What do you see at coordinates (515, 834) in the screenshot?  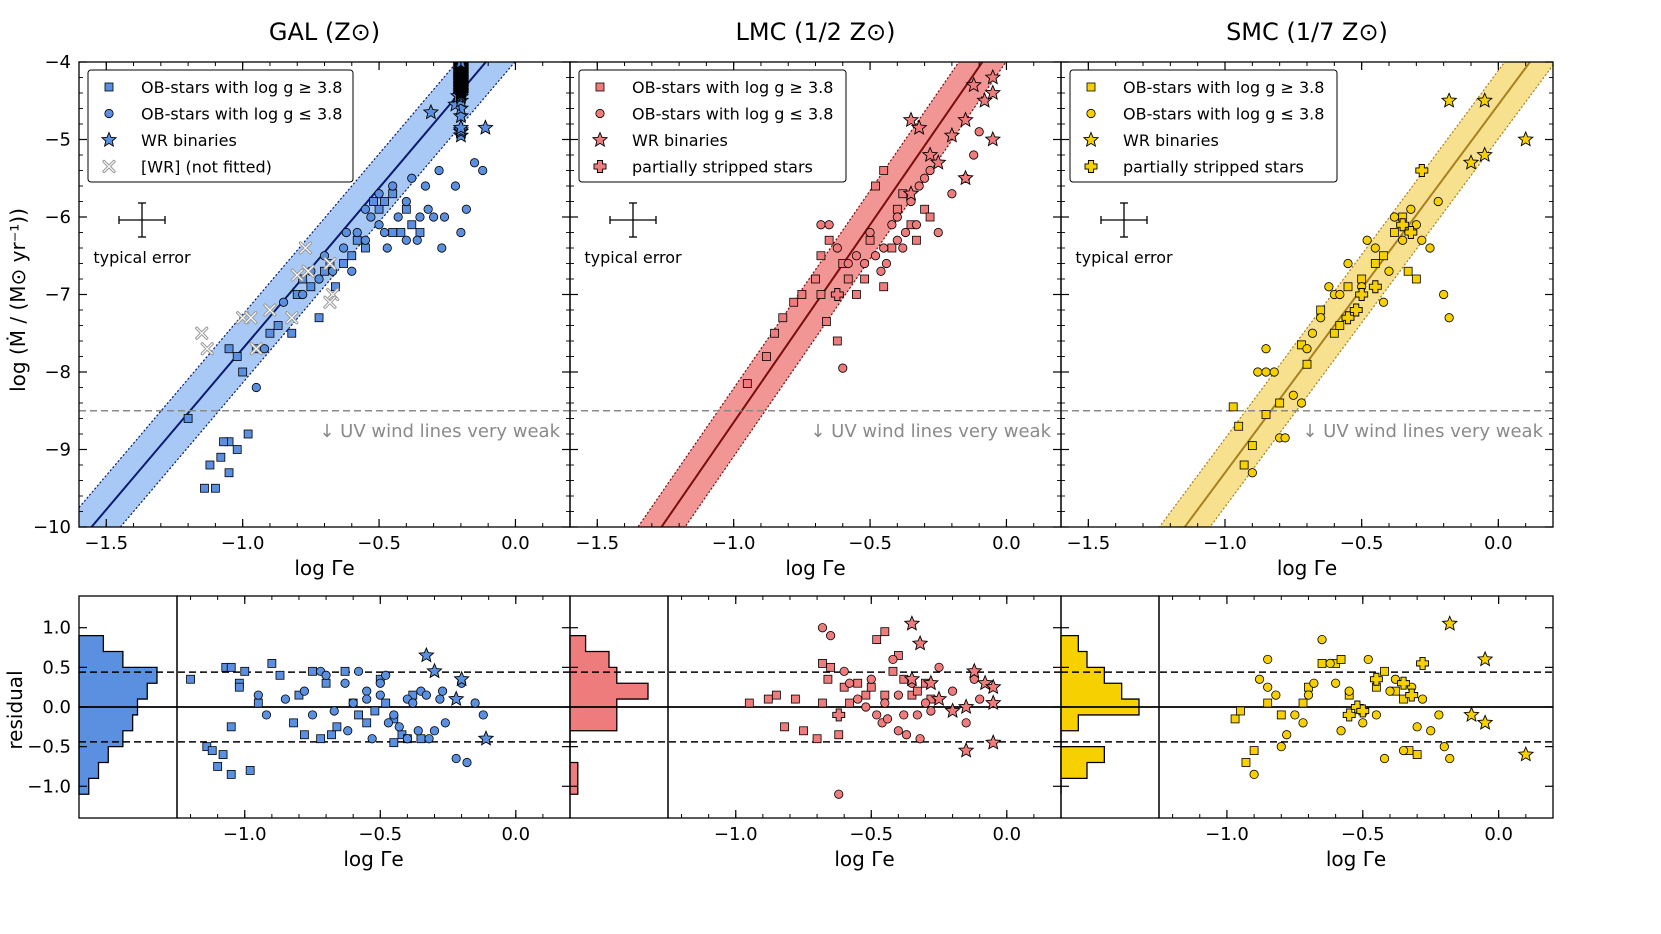 I see `x-tick-label: 0.0` at bounding box center [515, 834].